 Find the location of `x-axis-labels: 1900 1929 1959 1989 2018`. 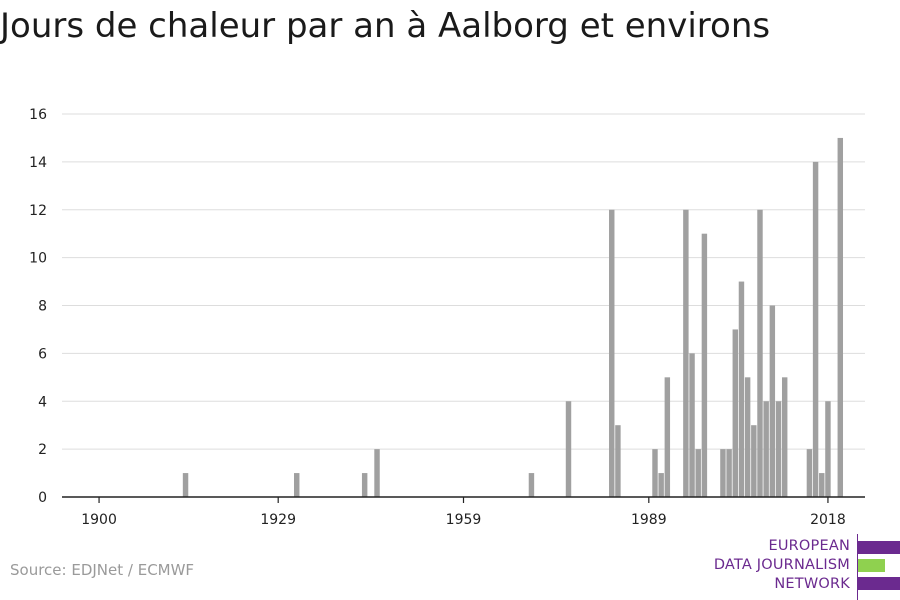

x-axis-labels: 1900 1929 1959 1989 2018 is located at coordinates (463, 520).